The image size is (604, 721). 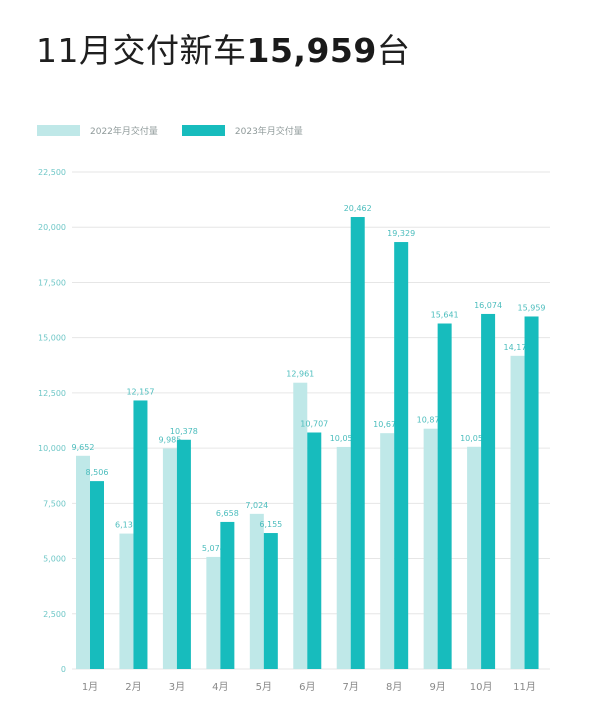 What do you see at coordinates (488, 305) in the screenshot?
I see `data-label-2023: 16,074` at bounding box center [488, 305].